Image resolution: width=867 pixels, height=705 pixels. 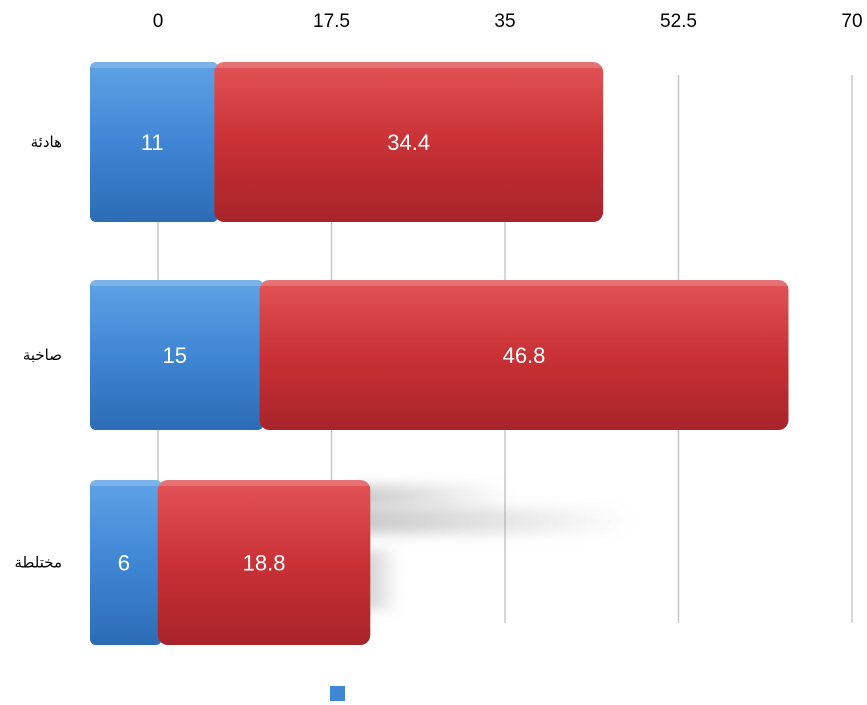 I want to click on data-label-series-0: 6, so click(x=124, y=563).